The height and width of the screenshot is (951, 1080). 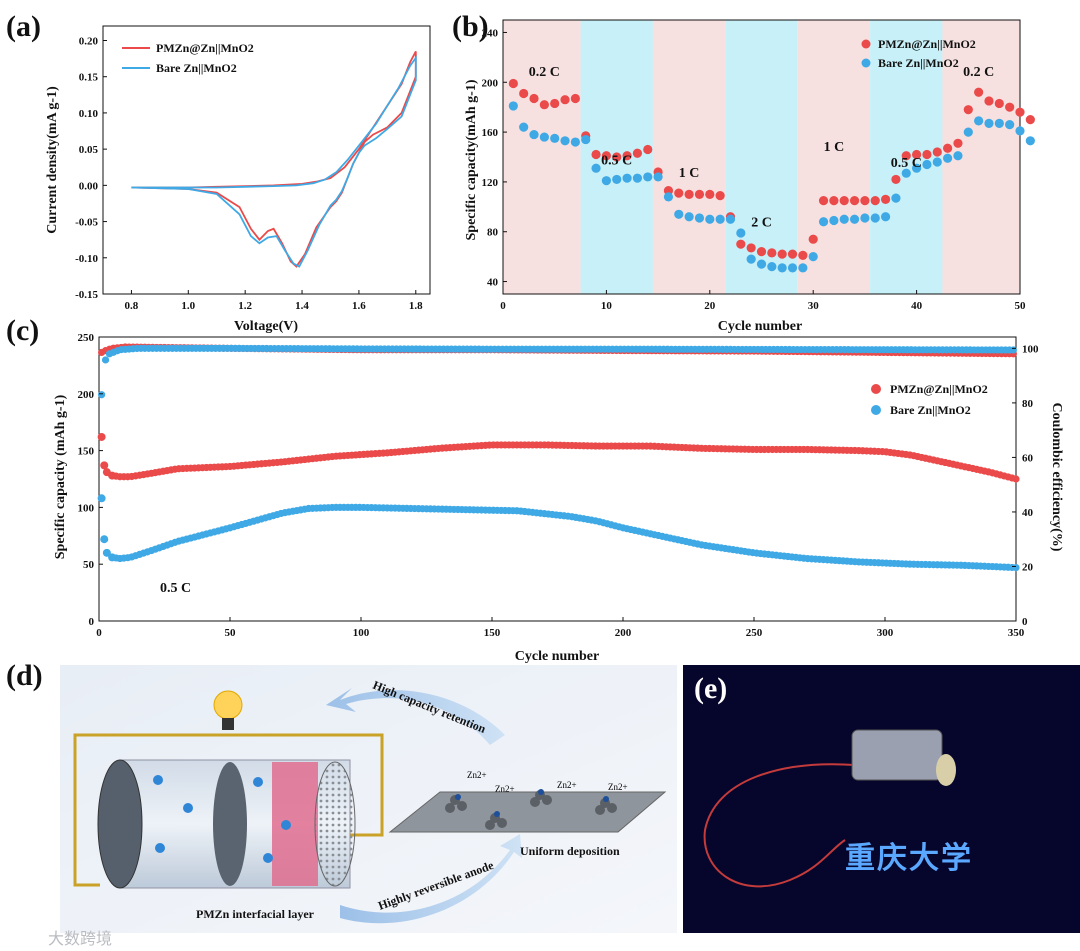 I want to click on rate-plot-frame, so click(x=761, y=157).